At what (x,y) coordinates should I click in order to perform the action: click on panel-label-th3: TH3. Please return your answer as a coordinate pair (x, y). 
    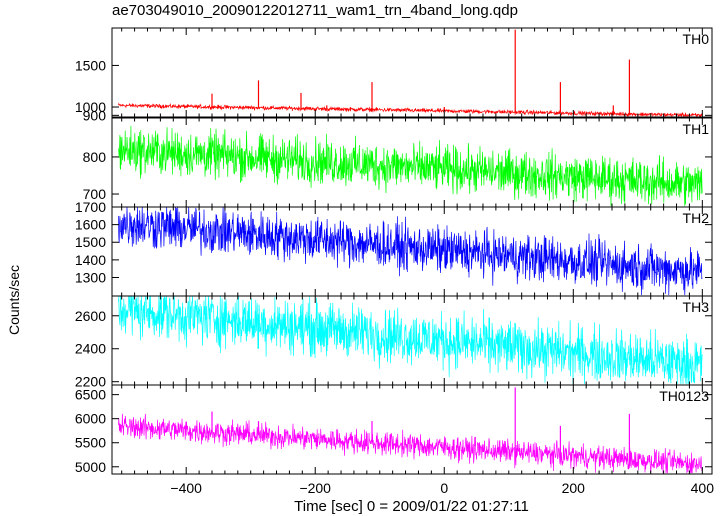
    Looking at the image, I should click on (696, 307).